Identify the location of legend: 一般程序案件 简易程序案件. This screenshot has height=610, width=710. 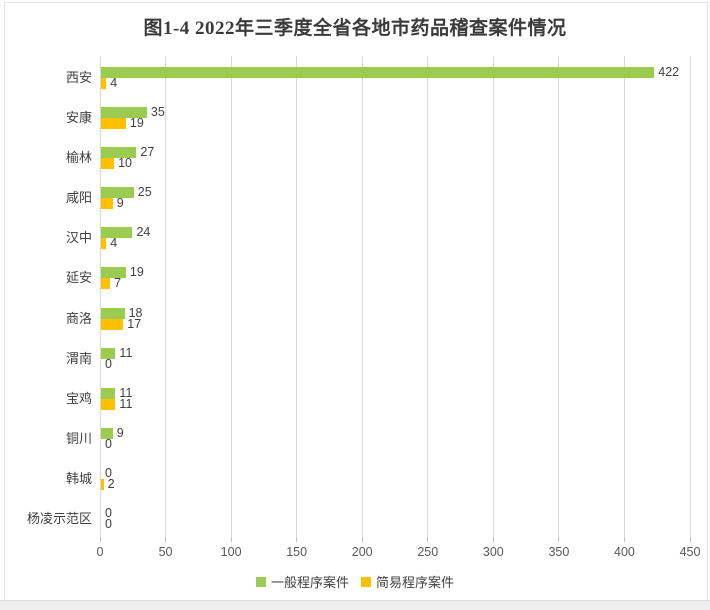
(355, 581).